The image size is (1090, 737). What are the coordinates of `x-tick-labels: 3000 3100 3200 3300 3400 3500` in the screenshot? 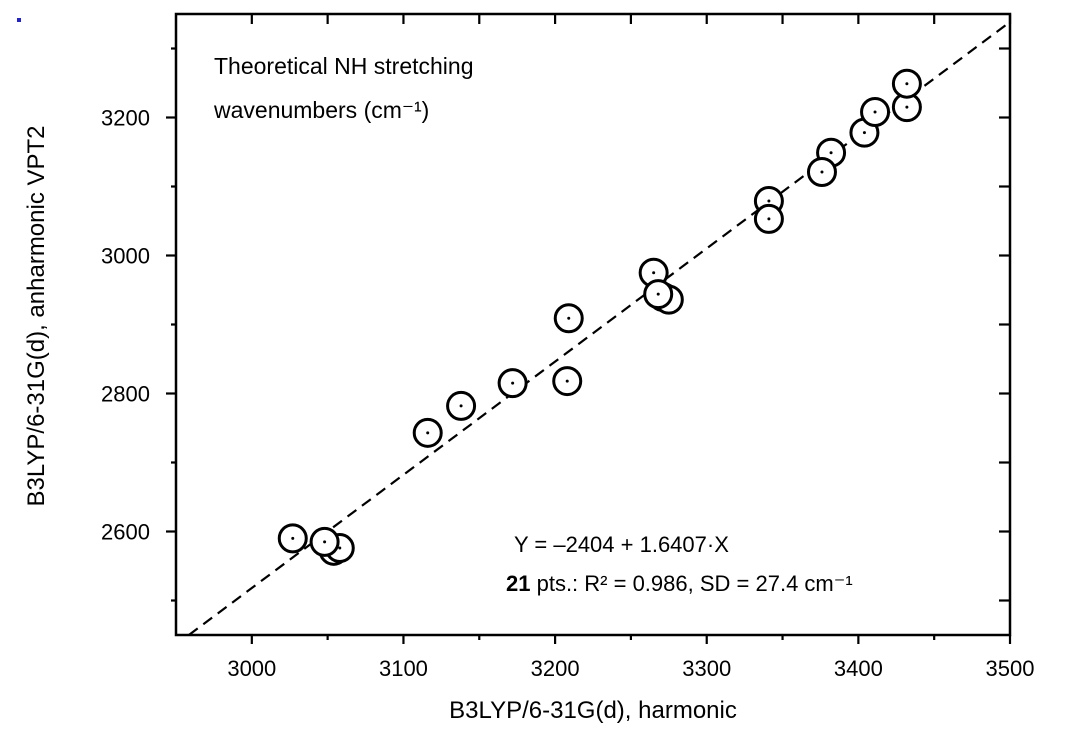 It's located at (630, 668).